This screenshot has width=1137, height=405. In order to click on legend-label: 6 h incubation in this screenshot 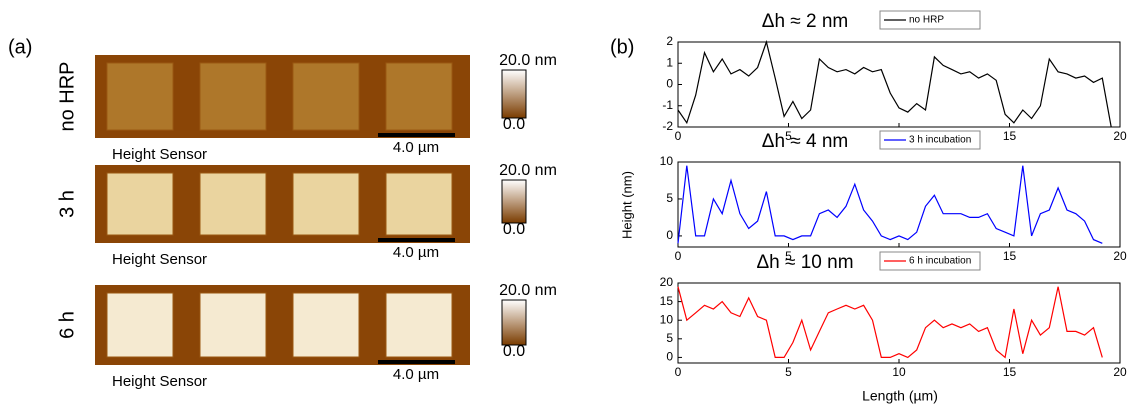, I will do `click(940, 261)`.